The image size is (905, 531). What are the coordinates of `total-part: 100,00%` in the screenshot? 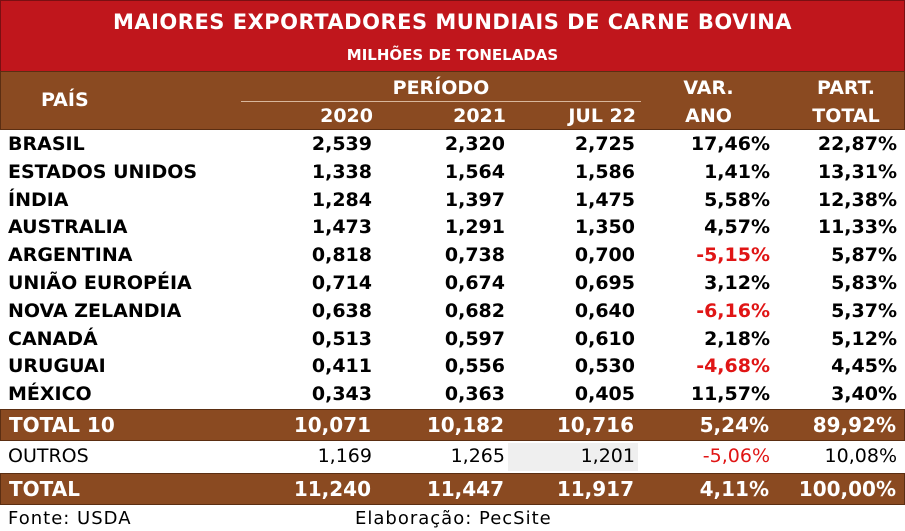 It's located at (847, 489).